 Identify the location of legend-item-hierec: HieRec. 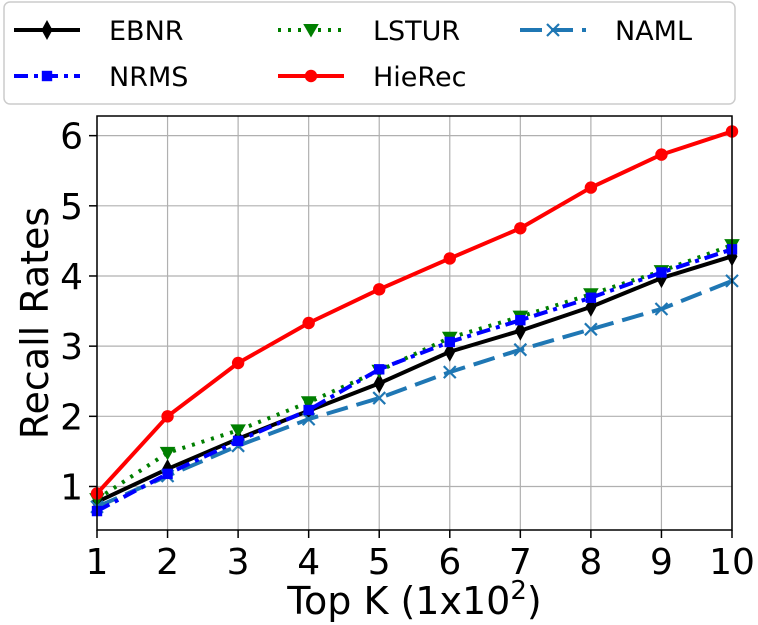
(372, 77).